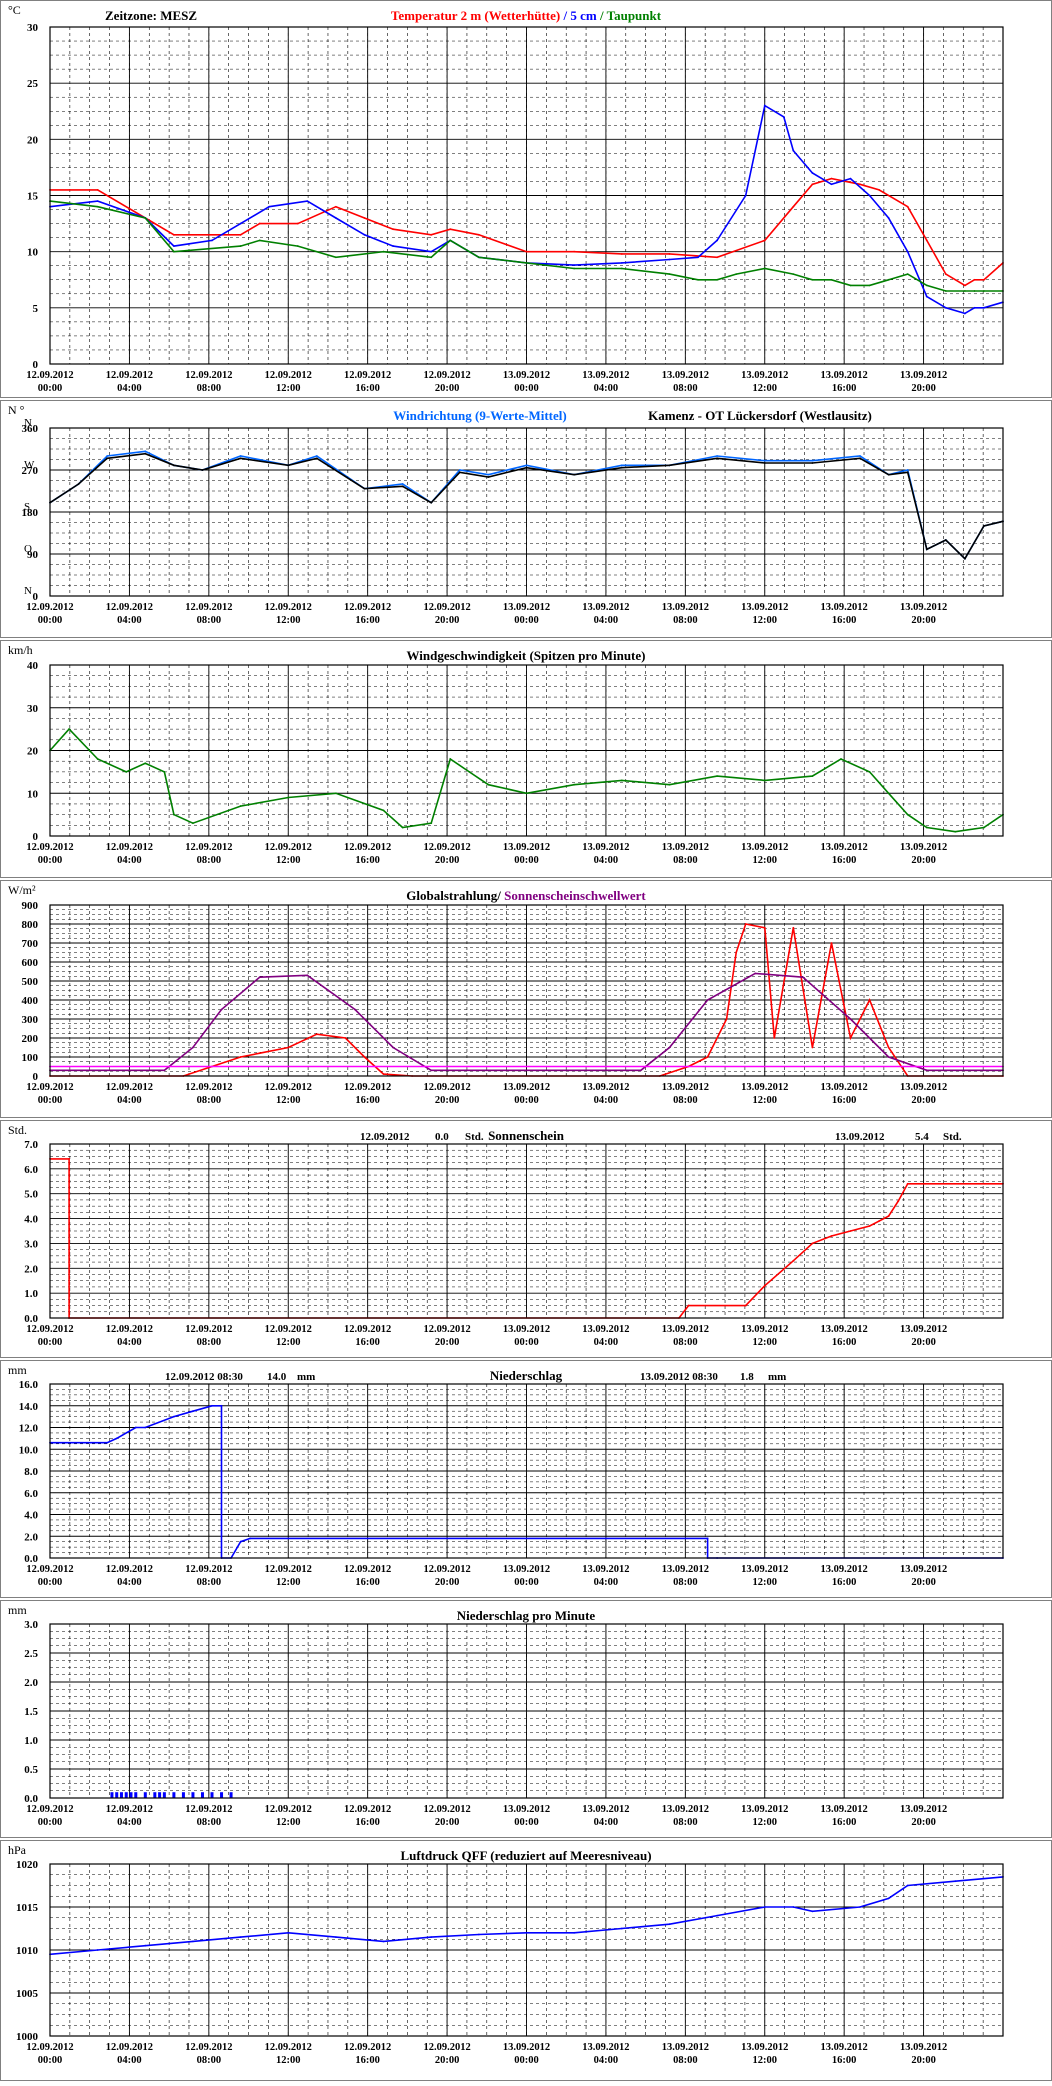 Image resolution: width=1052 pixels, height=2086 pixels. Describe the element at coordinates (33, 794) in the screenshot. I see `y-tick-label: 10` at that location.